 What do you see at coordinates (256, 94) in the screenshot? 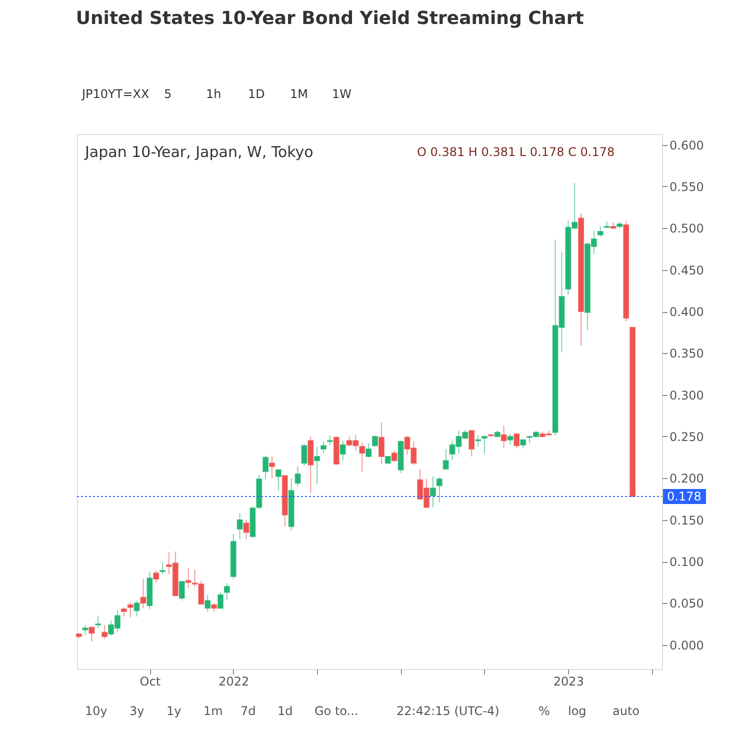
I see `text: 1D` at bounding box center [256, 94].